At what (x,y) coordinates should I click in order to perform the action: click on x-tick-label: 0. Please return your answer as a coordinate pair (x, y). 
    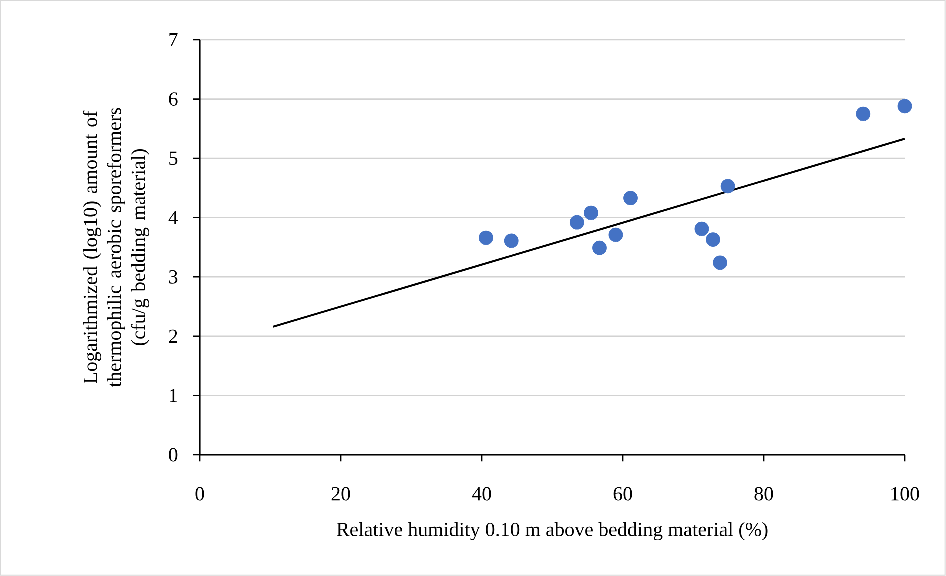
    Looking at the image, I should click on (200, 494).